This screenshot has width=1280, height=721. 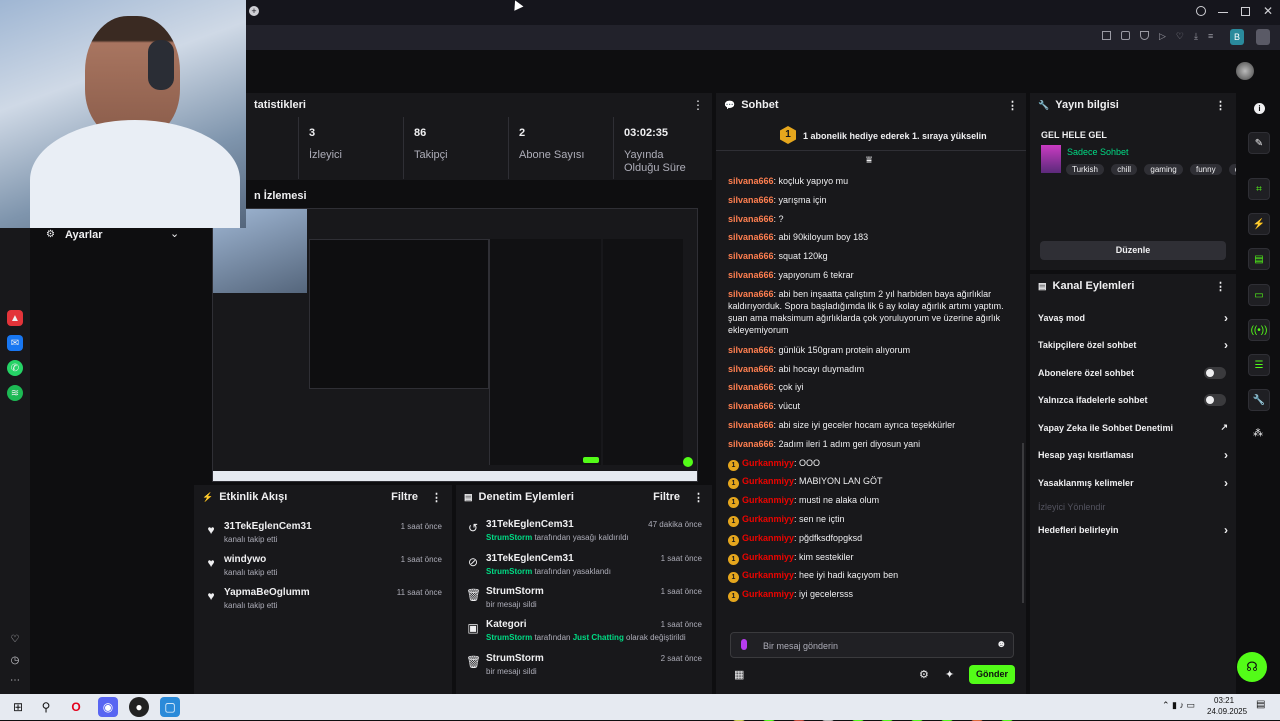 I want to click on chat-message: 1 Gurkanmiyy: pğdfksdfopgksd, so click(x=871, y=539).